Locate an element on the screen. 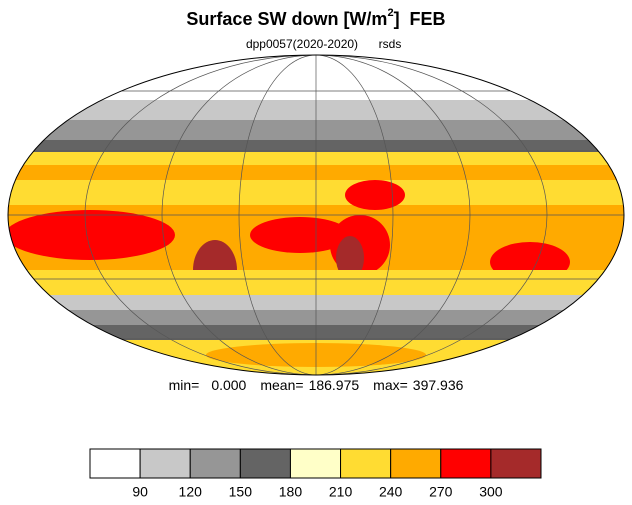 The image size is (632, 505). stat-label: mean= is located at coordinates (281, 385).